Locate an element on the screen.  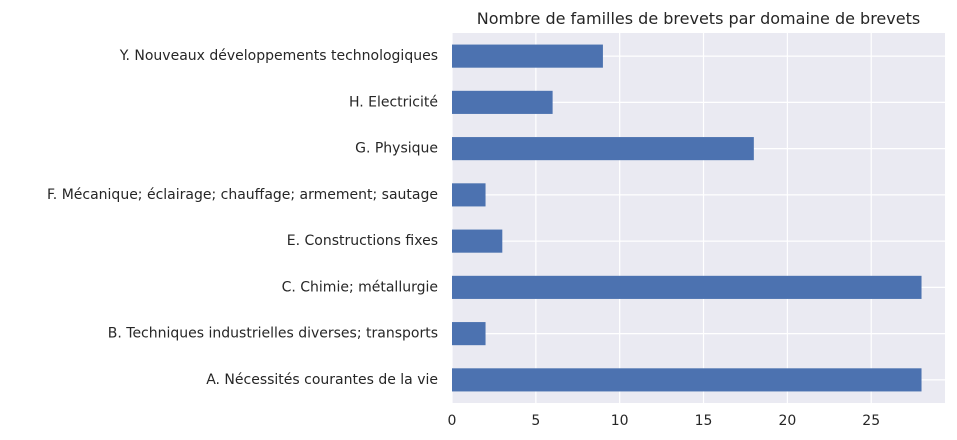
x-tick-label: 15 is located at coordinates (704, 421).